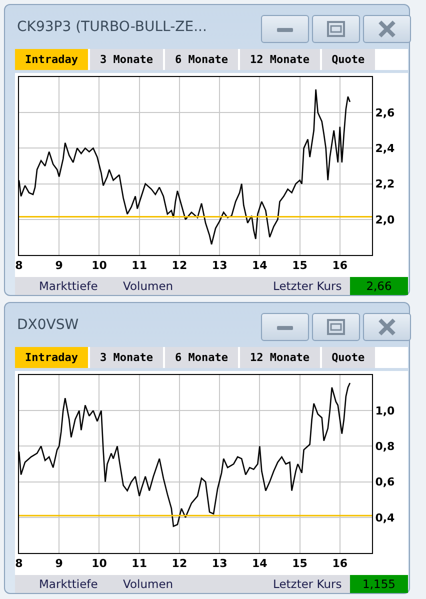 Image resolution: width=426 pixels, height=599 pixels. Describe the element at coordinates (385, 447) in the screenshot. I see `y-tick-label: 0,8` at that location.